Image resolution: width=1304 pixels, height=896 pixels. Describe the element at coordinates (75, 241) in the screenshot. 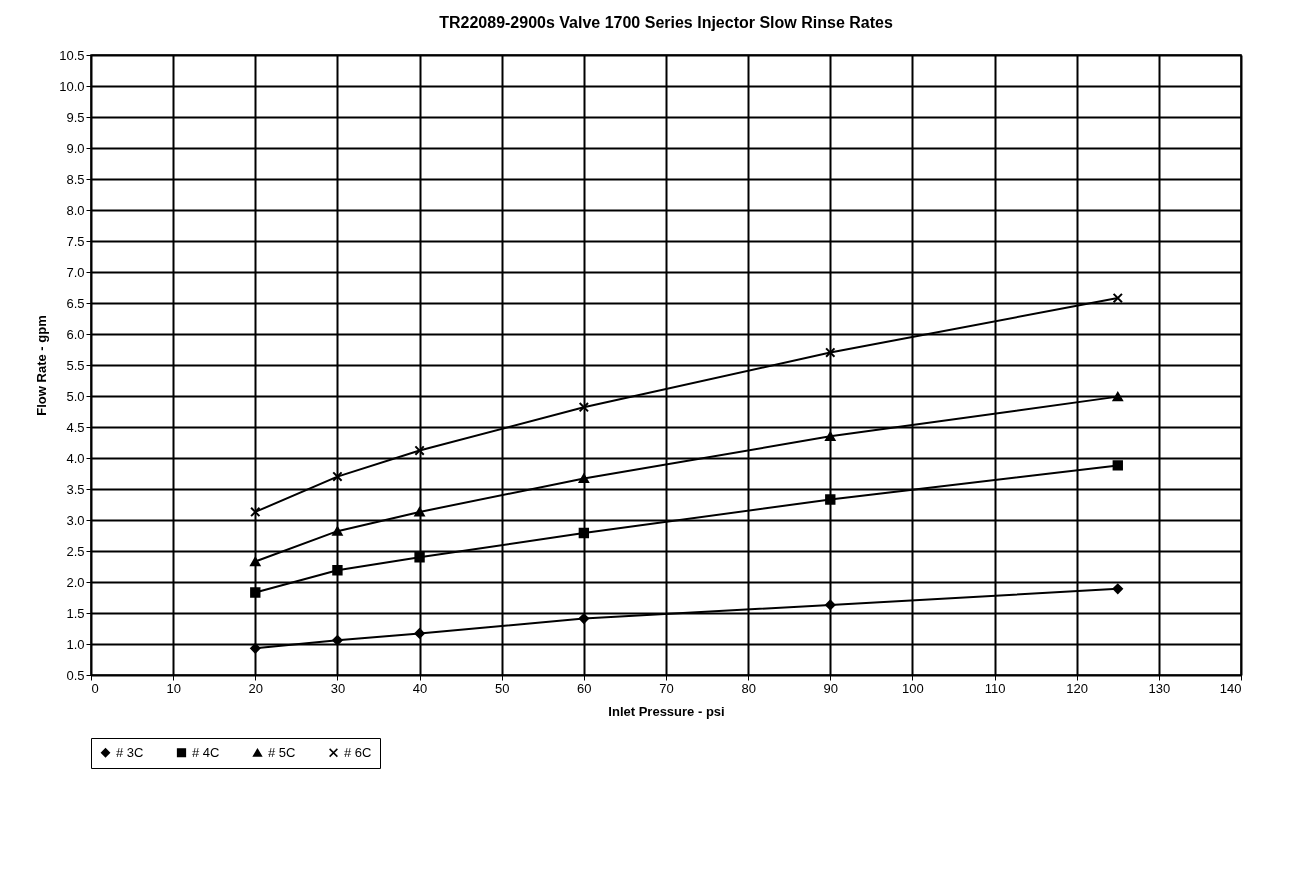

I see `y-tick-label: 7.5` at that location.